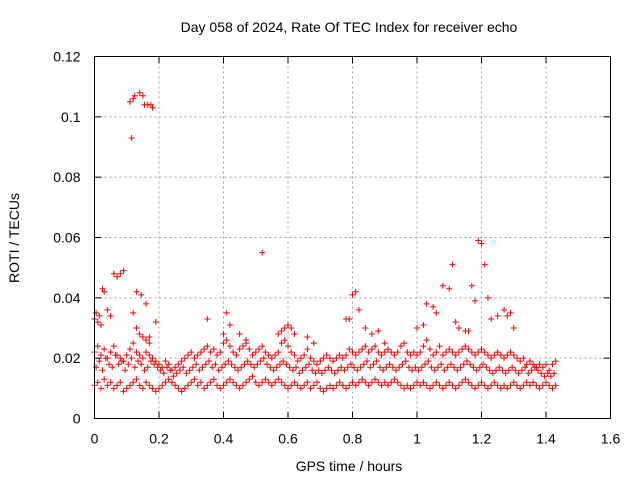 This screenshot has width=640, height=480. What do you see at coordinates (159, 439) in the screenshot?
I see `x-tick-label: 0.2` at bounding box center [159, 439].